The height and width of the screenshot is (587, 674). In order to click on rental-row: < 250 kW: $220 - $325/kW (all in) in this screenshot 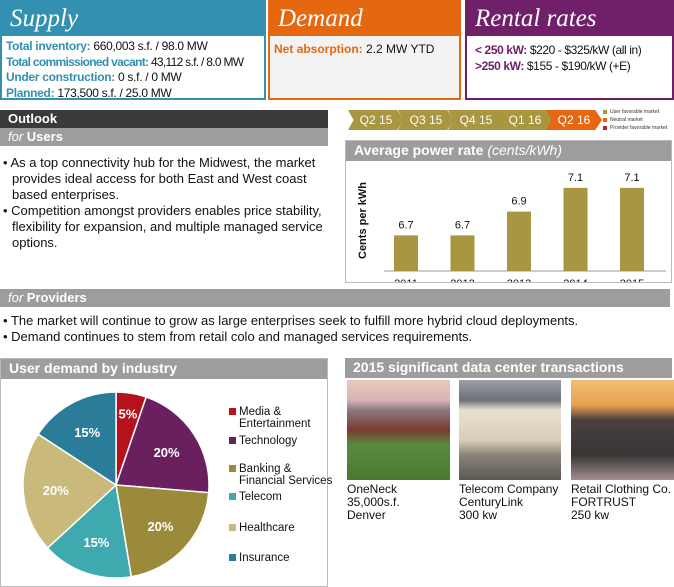, I will do `click(573, 51)`.